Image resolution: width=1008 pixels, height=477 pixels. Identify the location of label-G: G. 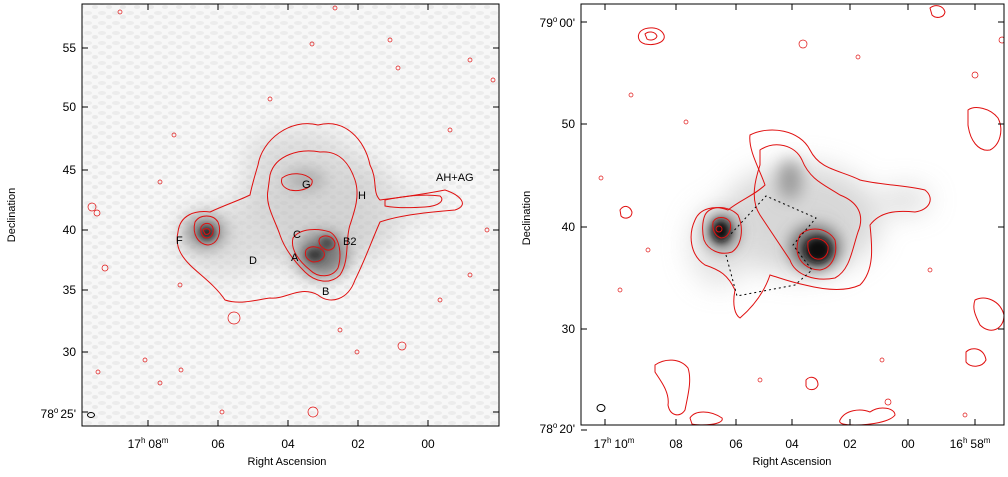
(306, 185).